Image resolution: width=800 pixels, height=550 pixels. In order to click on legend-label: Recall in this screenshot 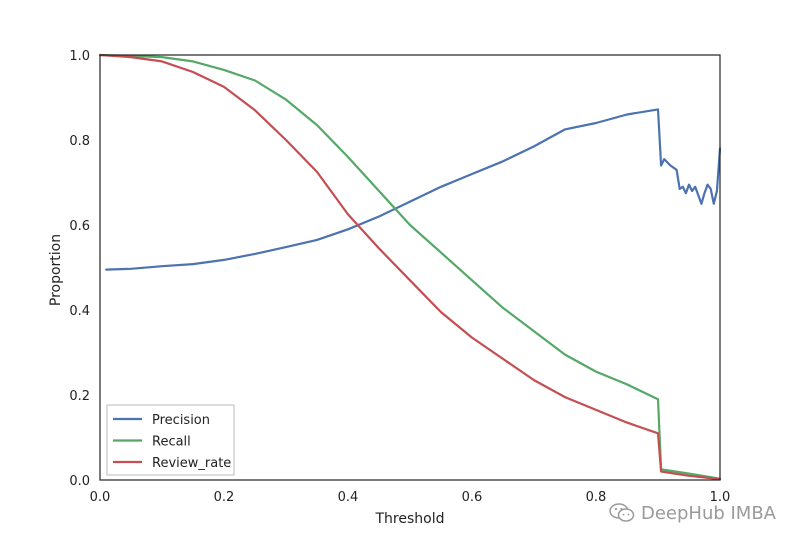, I will do `click(171, 442)`.